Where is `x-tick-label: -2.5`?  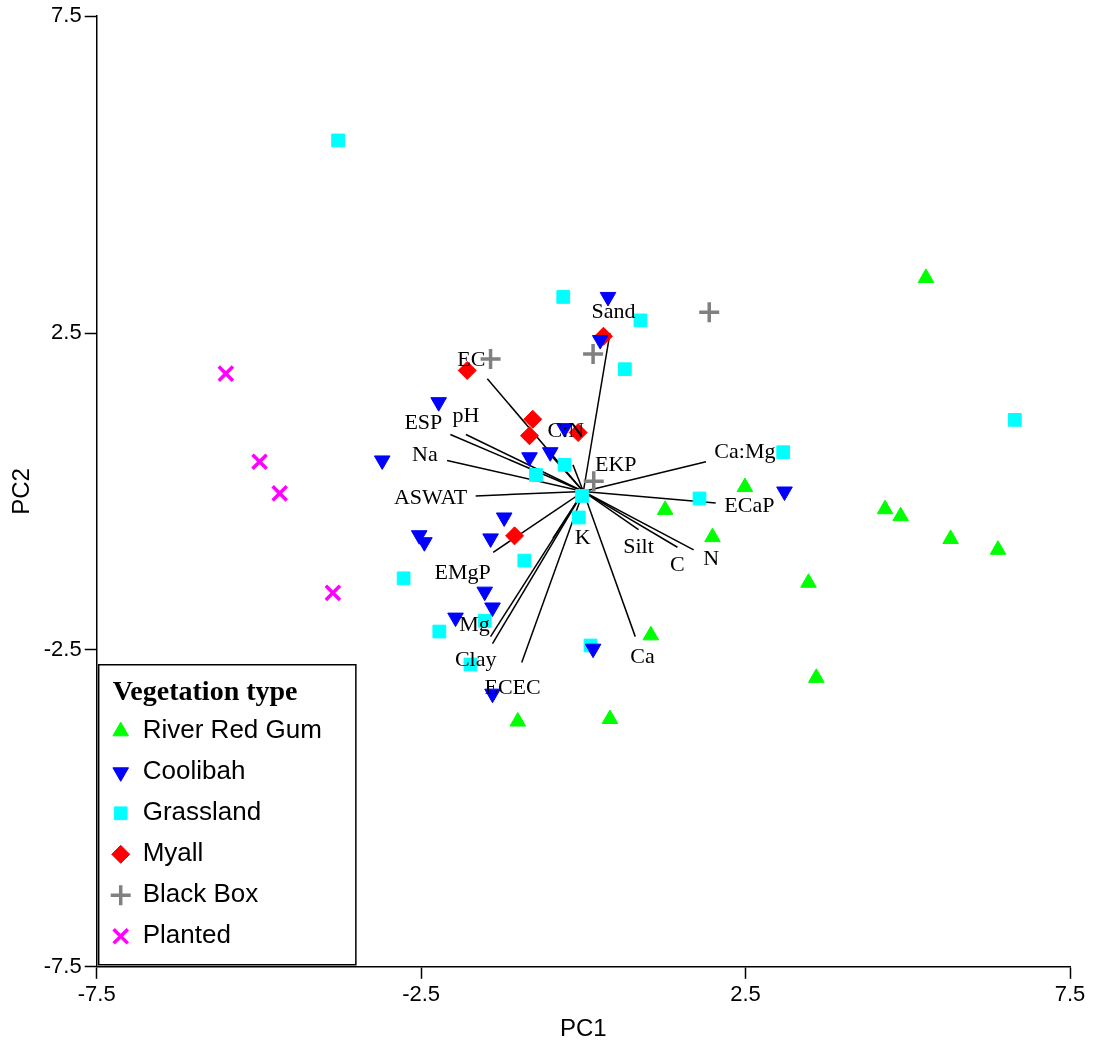 x-tick-label: -2.5 is located at coordinates (421, 994).